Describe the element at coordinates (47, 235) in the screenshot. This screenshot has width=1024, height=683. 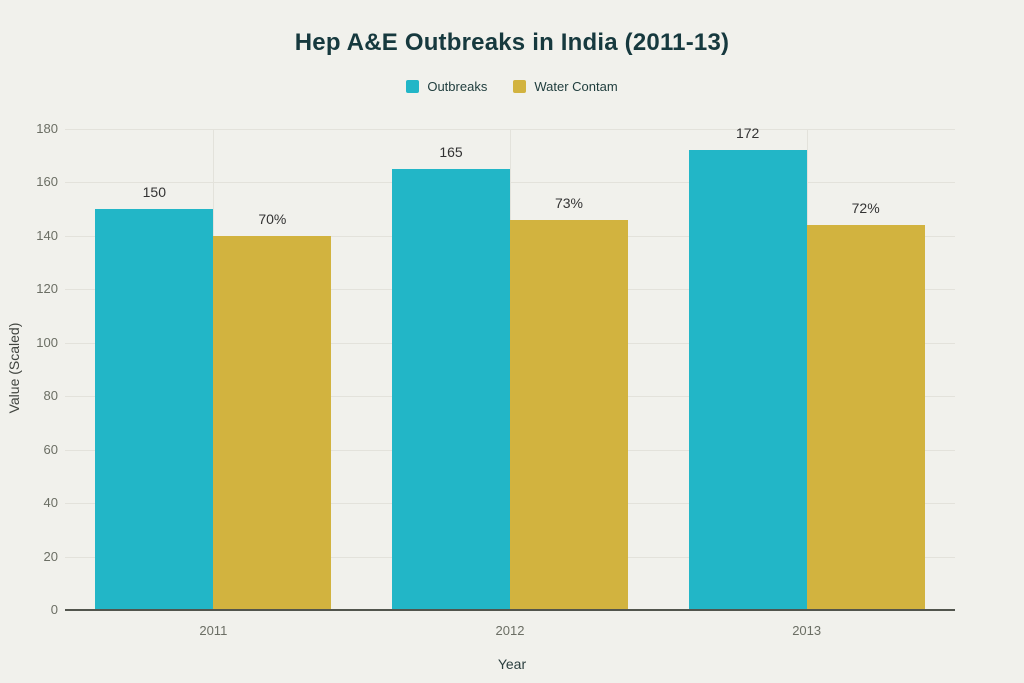
I see `y-tick-label: 140` at that location.